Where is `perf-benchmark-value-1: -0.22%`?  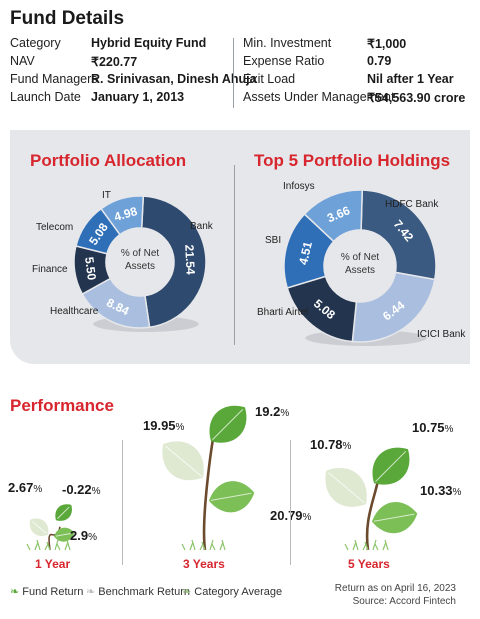 perf-benchmark-value-1: -0.22% is located at coordinates (81, 489).